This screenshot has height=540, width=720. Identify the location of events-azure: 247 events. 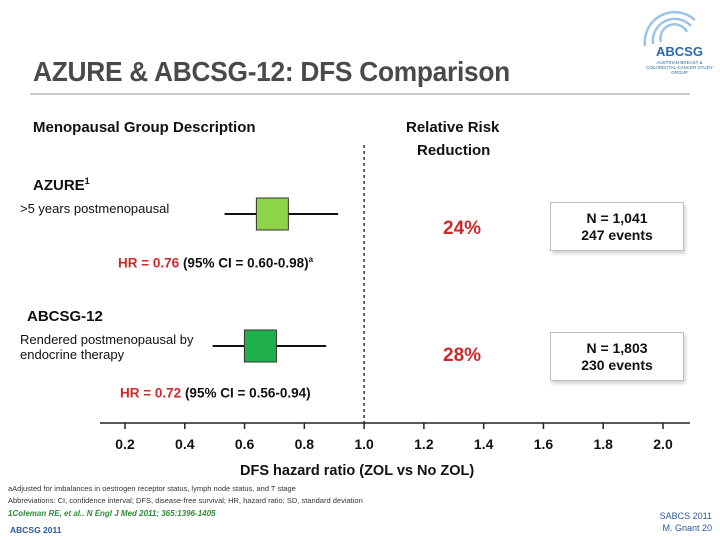
(617, 235).